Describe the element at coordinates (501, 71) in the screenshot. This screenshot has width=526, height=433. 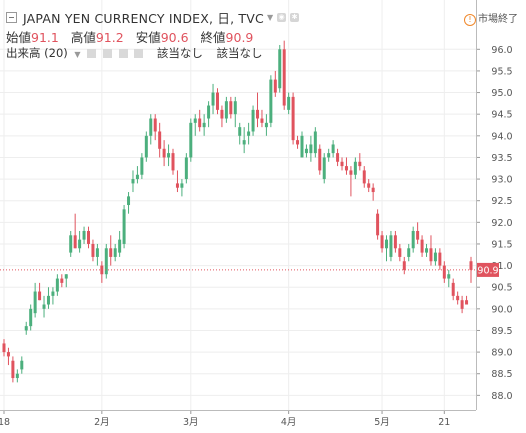
I see `y-tick-label: 95.5` at that location.